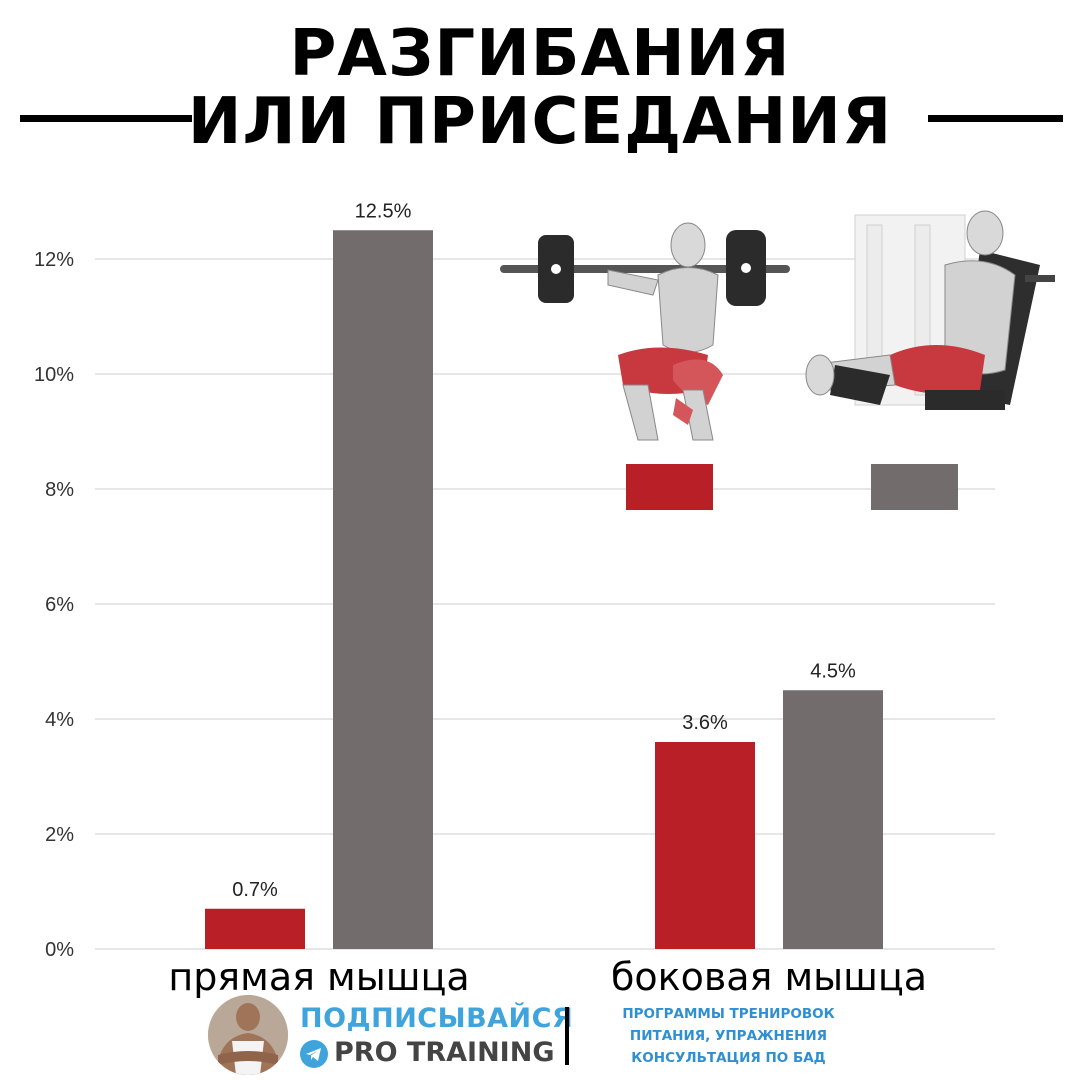 The width and height of the screenshot is (1080, 1080). What do you see at coordinates (995, 118) in the screenshot?
I see `title-rule-right` at bounding box center [995, 118].